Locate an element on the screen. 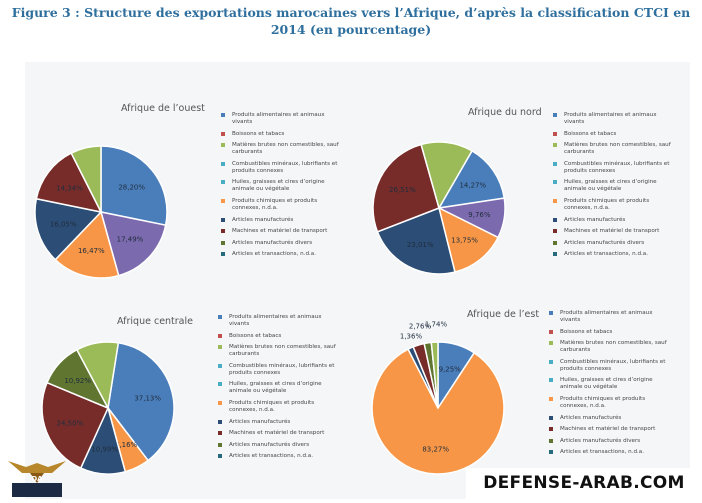  pie-slice-label: 16,05% is located at coordinates (63, 224).